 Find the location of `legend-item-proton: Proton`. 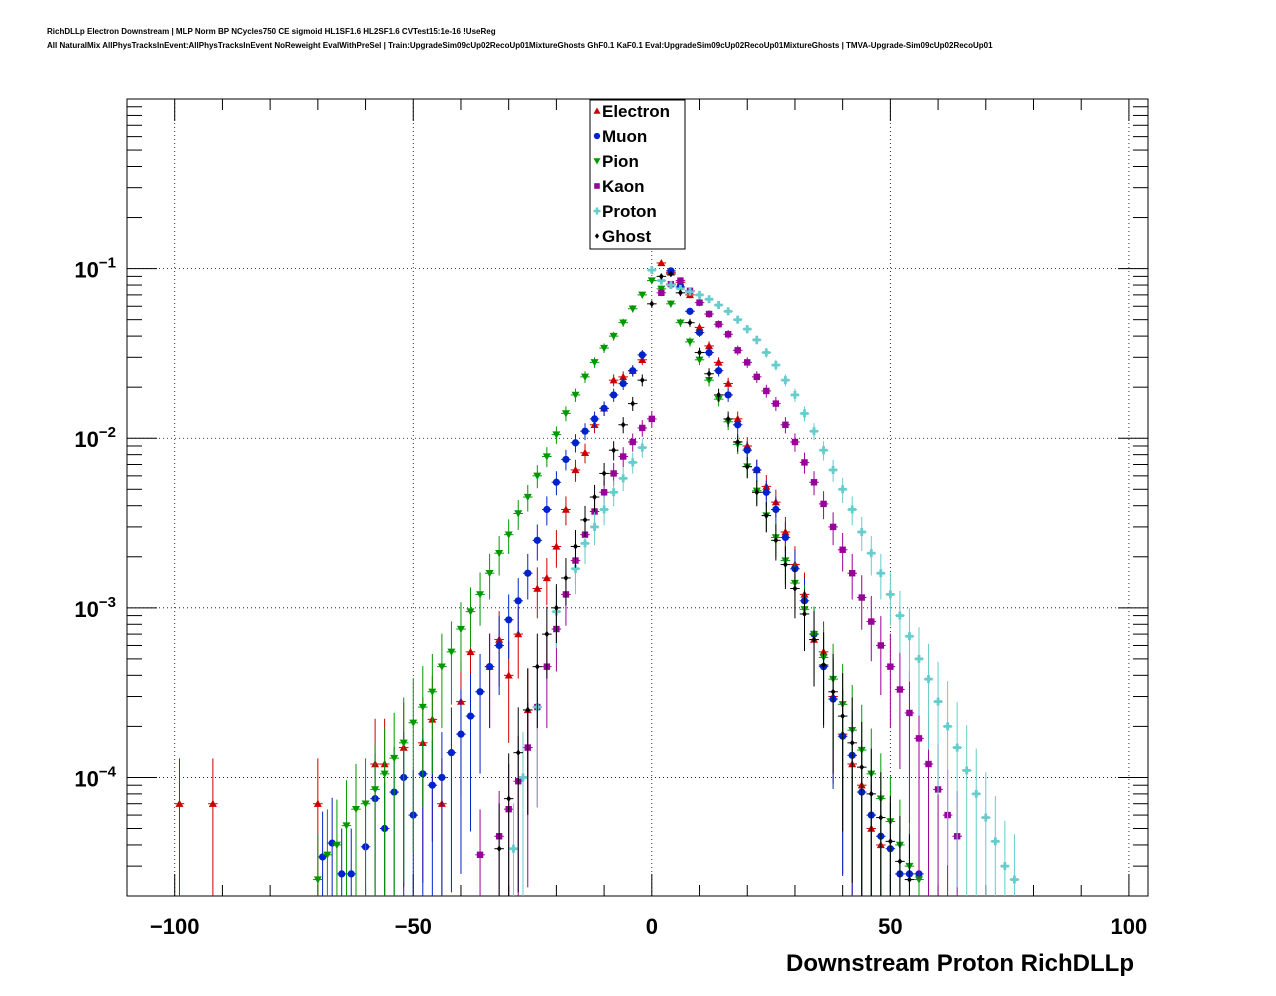

legend-item-proton: Proton is located at coordinates (625, 211).